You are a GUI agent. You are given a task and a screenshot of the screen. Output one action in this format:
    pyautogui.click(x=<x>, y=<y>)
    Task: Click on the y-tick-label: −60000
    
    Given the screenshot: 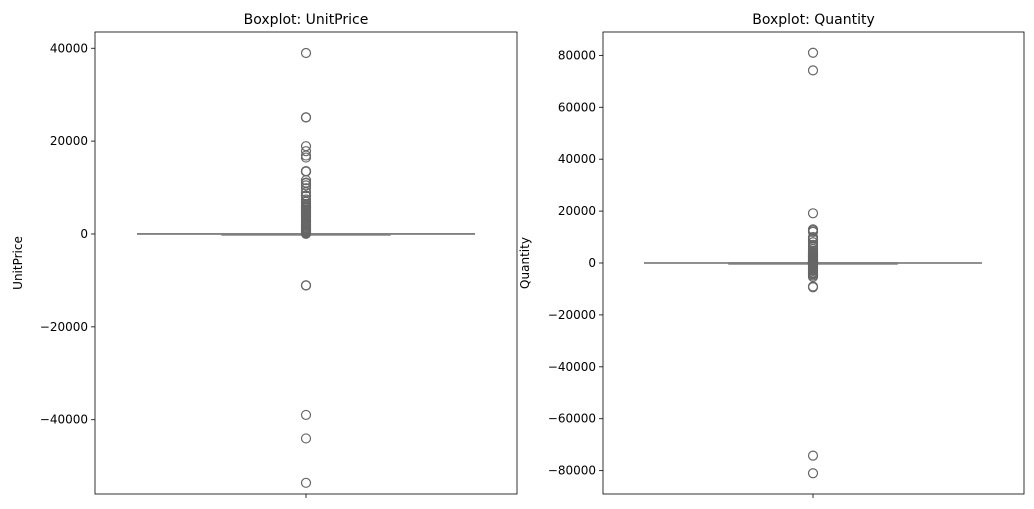 What is the action you would take?
    pyautogui.click(x=572, y=419)
    